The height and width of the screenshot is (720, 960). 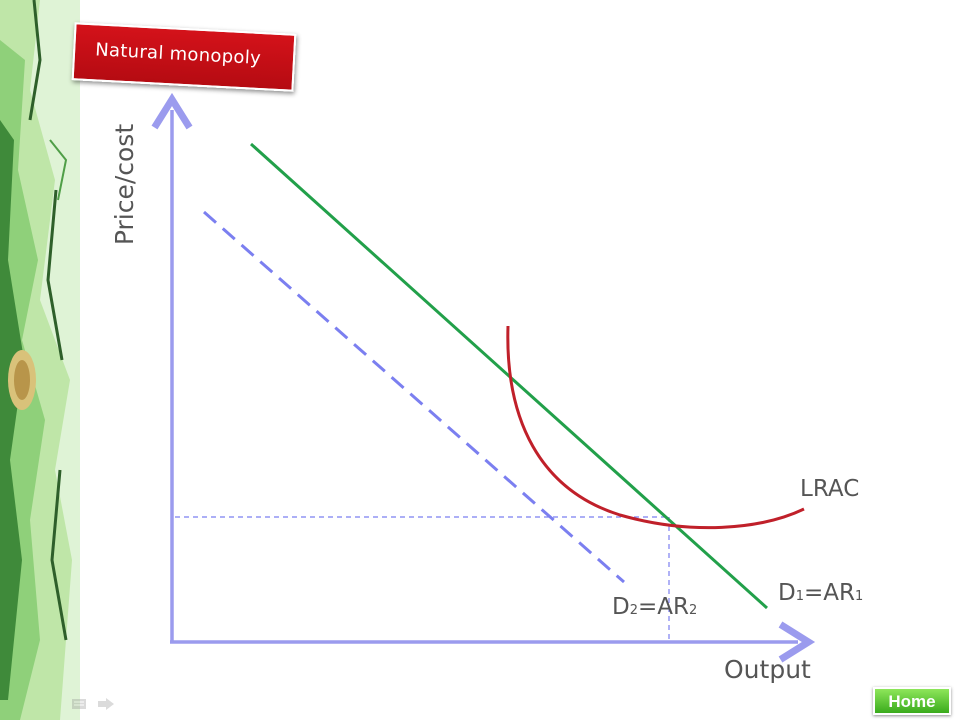 What do you see at coordinates (655, 427) in the screenshot?
I see `lrac-curve` at bounding box center [655, 427].